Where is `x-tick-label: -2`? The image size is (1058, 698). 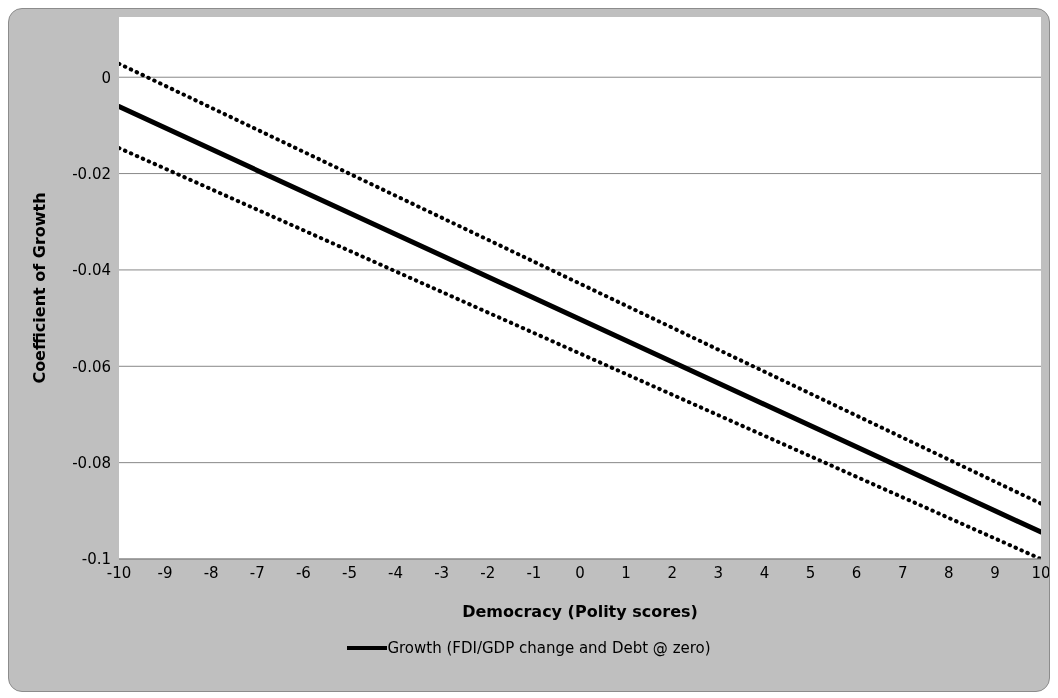 x-tick-label: -2 is located at coordinates (488, 572).